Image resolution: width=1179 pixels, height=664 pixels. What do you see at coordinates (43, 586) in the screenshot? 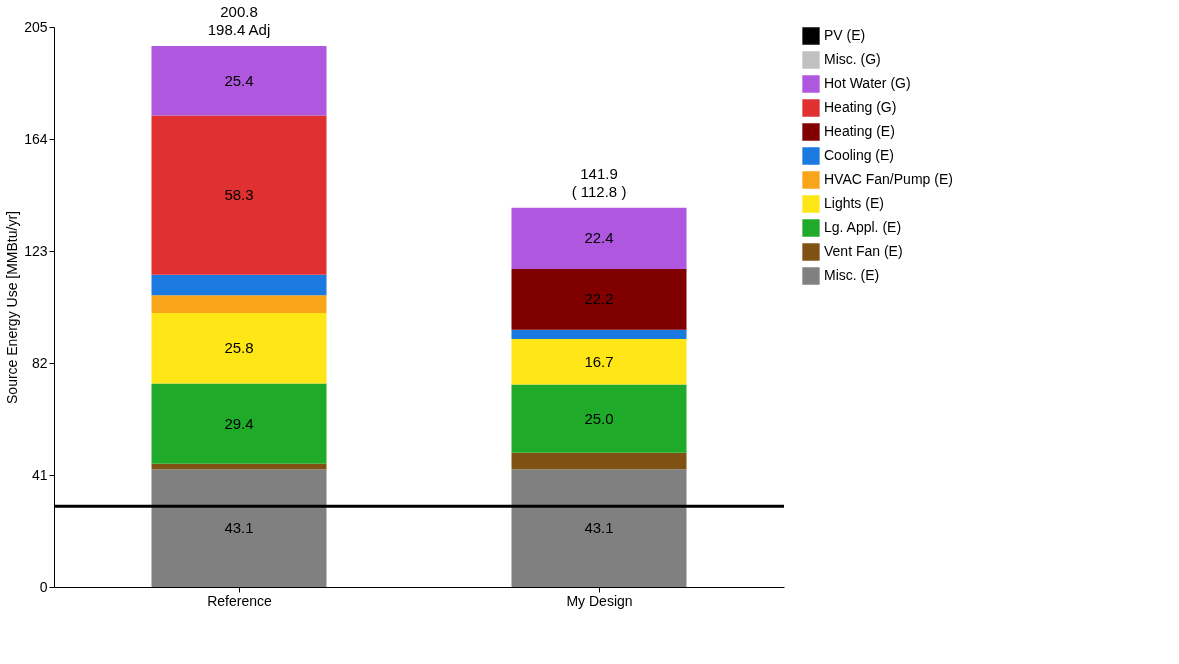
I see `y-tick-label: 0` at bounding box center [43, 586].